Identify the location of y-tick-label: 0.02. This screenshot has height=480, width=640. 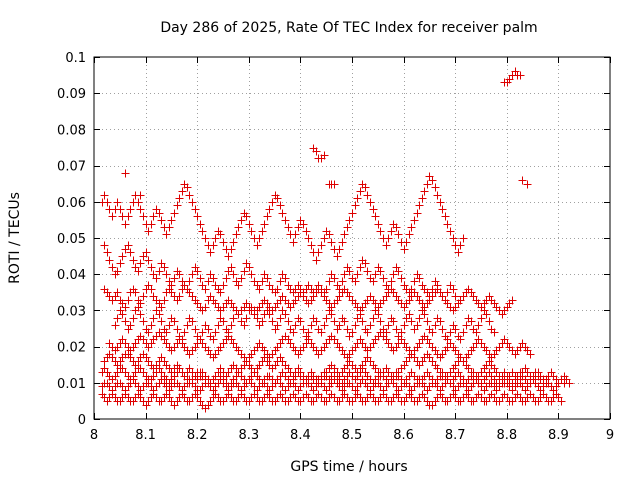
(71, 348).